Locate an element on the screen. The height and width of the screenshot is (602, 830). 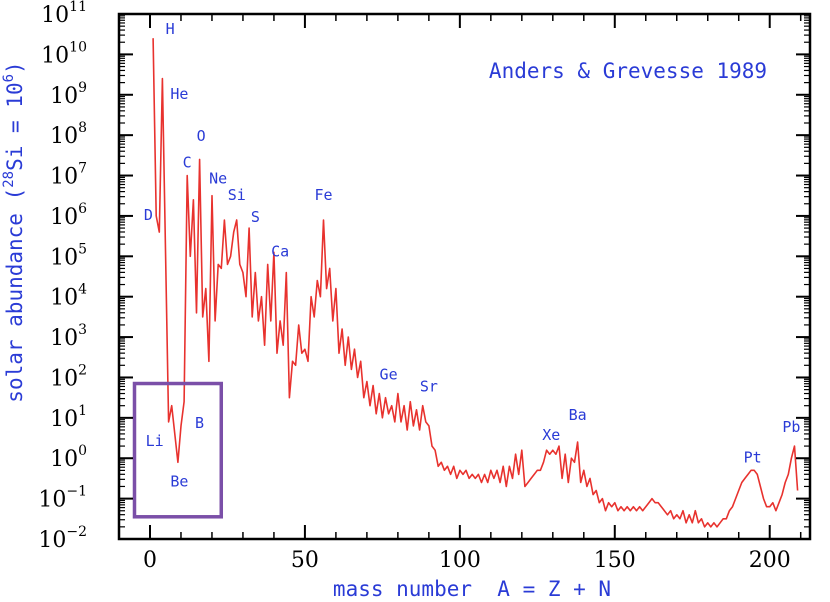
element-label: Si is located at coordinates (237, 195).